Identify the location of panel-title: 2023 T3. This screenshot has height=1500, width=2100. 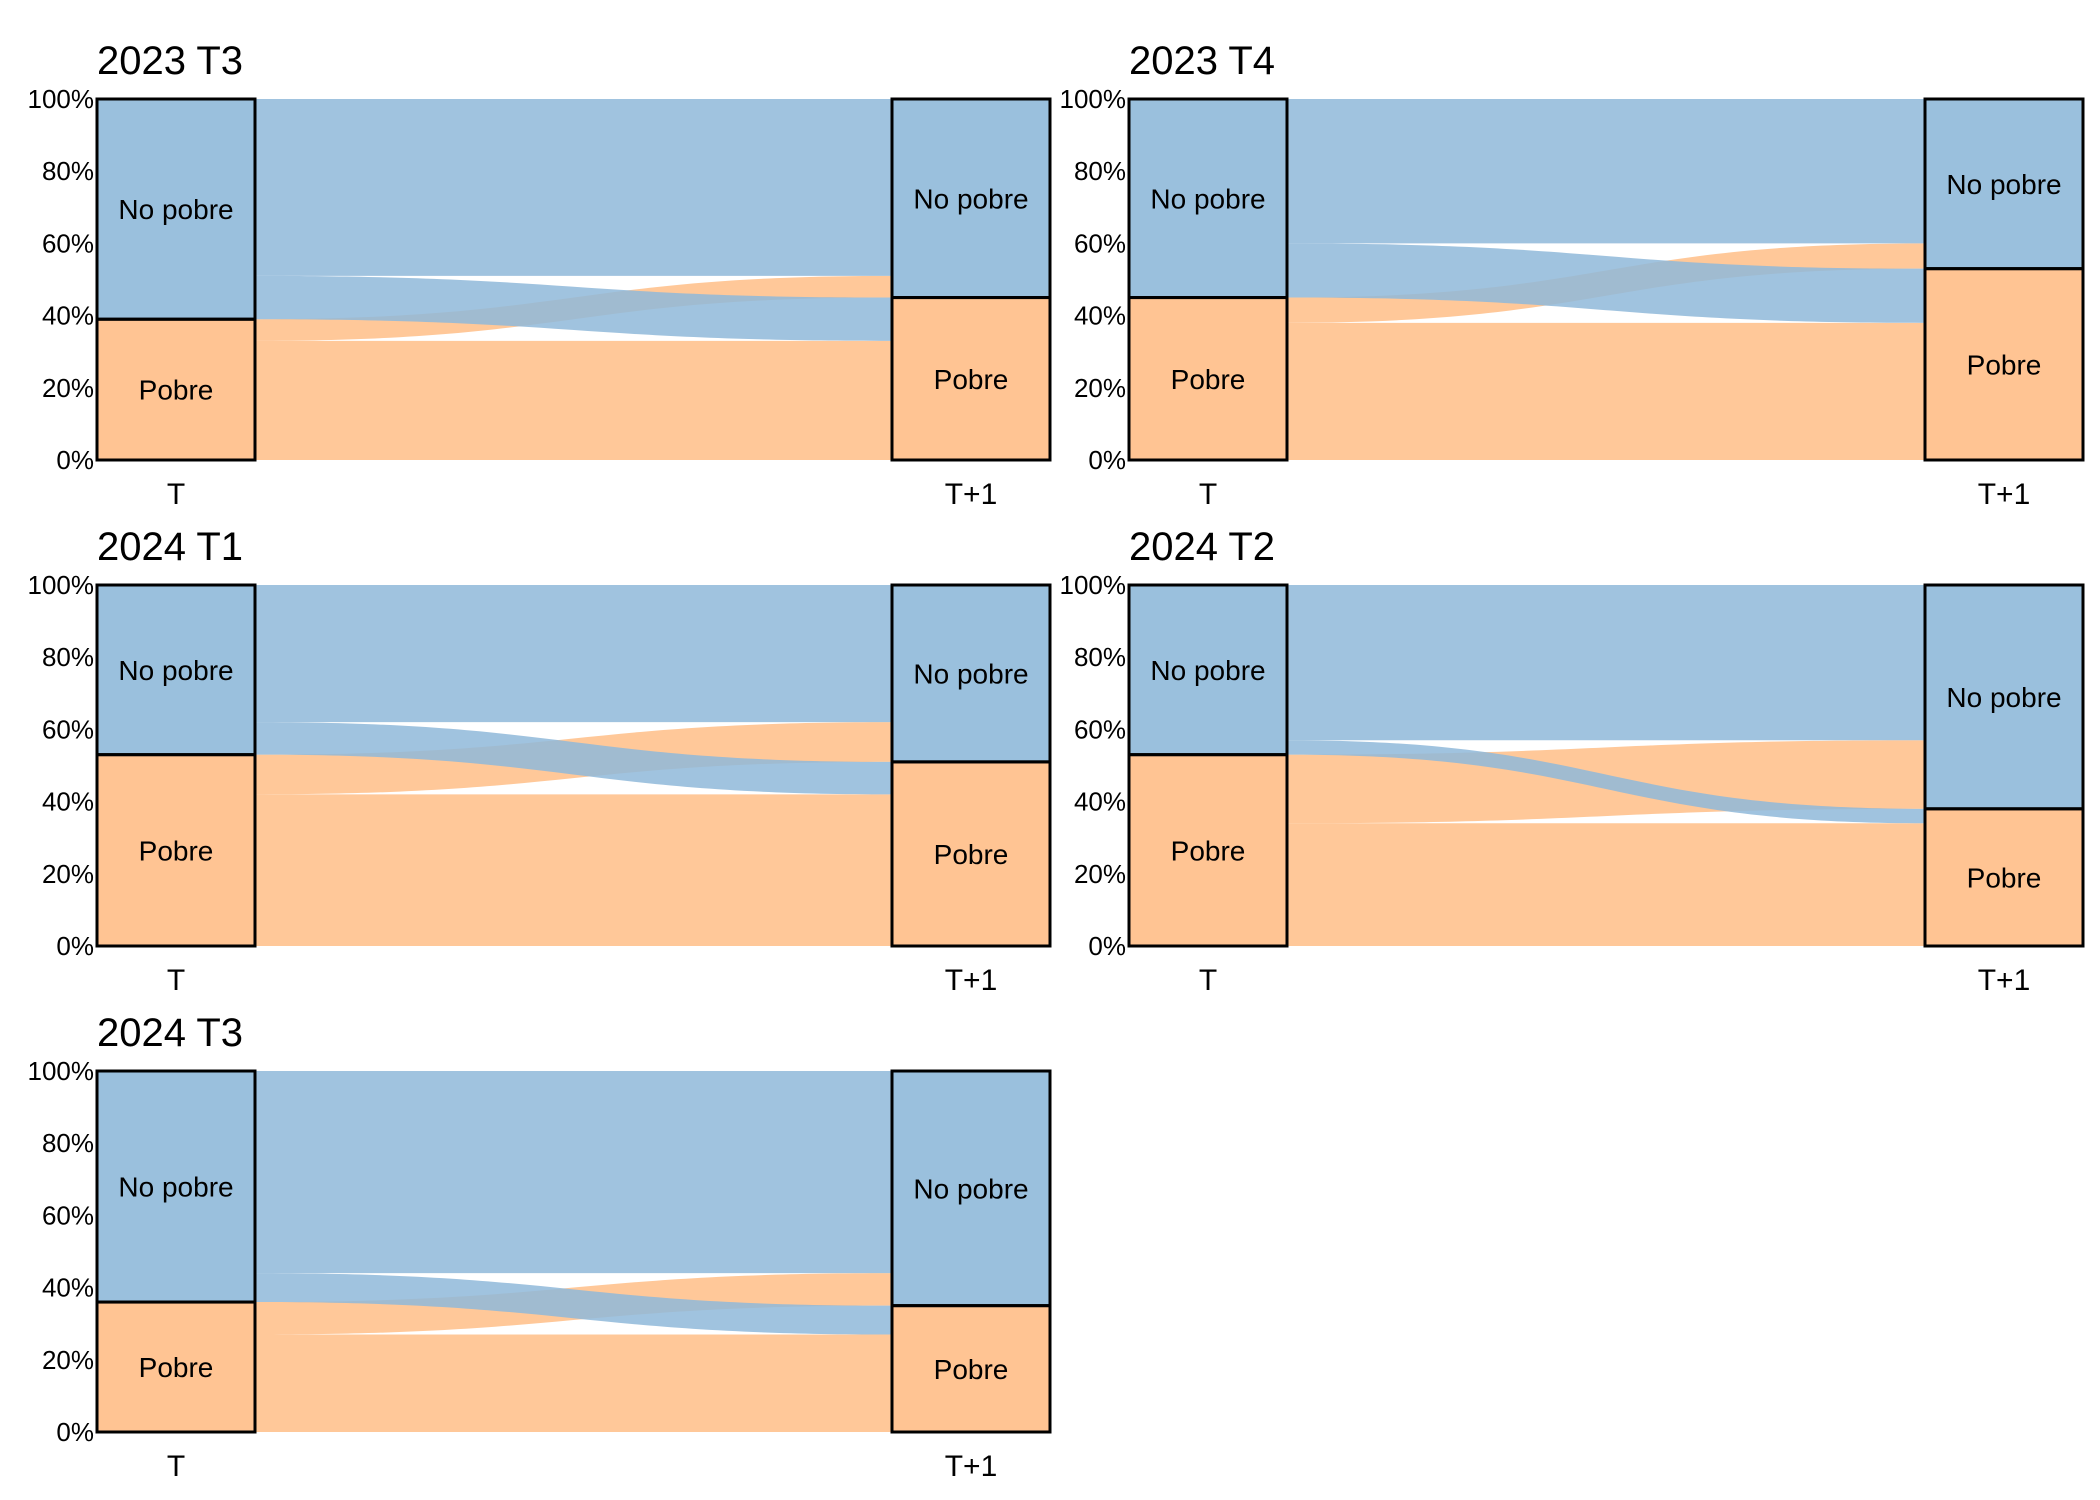
(170, 61).